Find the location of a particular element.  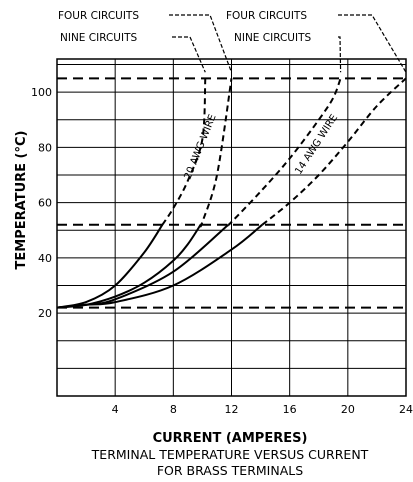

curve-label-14awg: 14 AWG WIRE is located at coordinates (316, 145).